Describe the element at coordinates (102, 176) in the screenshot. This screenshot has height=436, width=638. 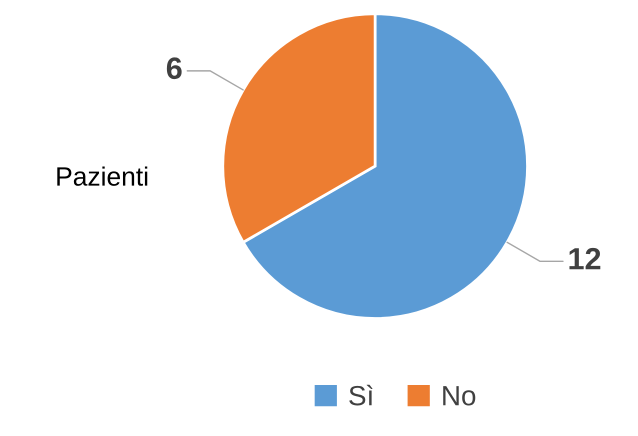
I see `text: Pazienti` at that location.